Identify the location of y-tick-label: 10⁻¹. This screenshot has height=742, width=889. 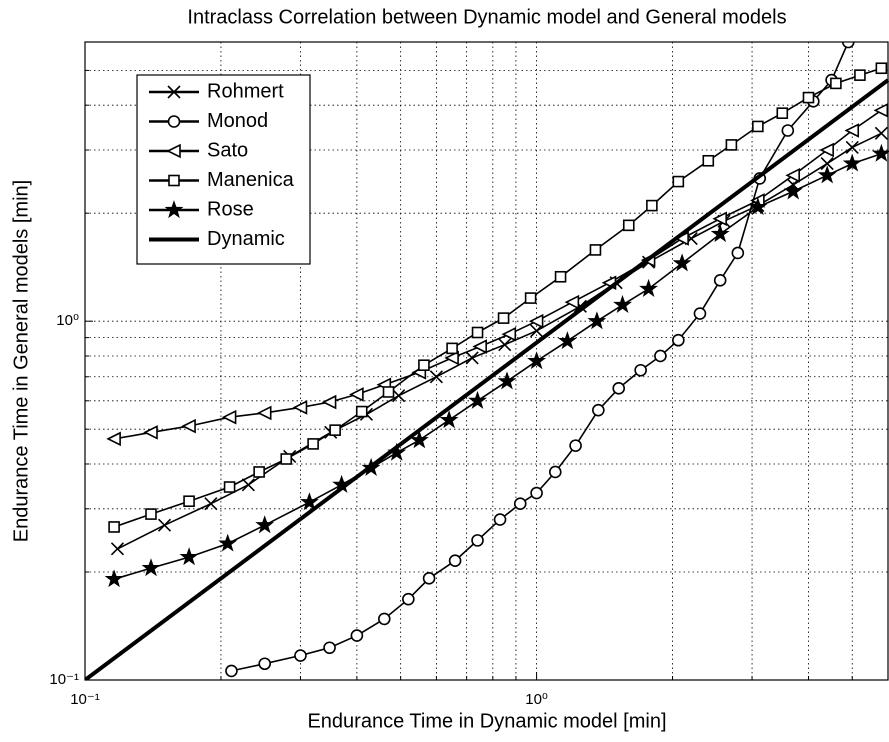
(64, 679).